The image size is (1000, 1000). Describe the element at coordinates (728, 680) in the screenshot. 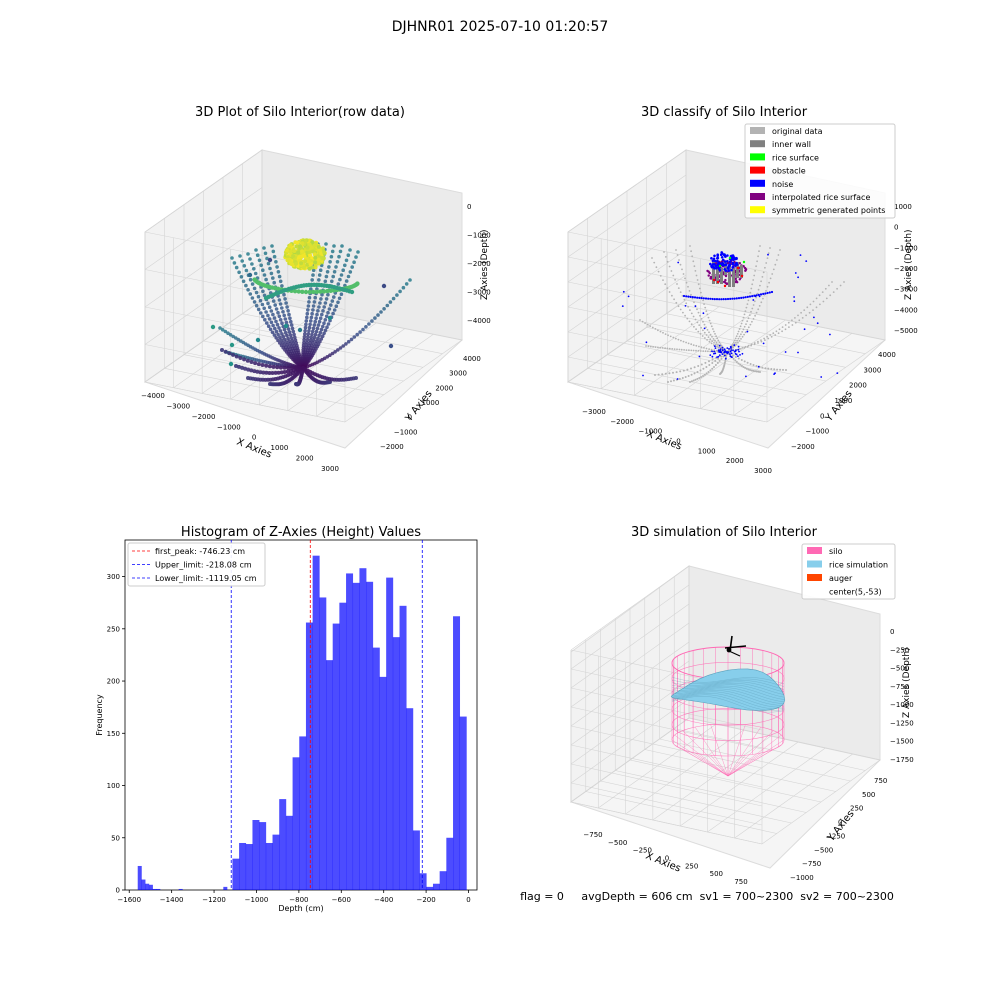

I see `rice-mesh-line` at that location.